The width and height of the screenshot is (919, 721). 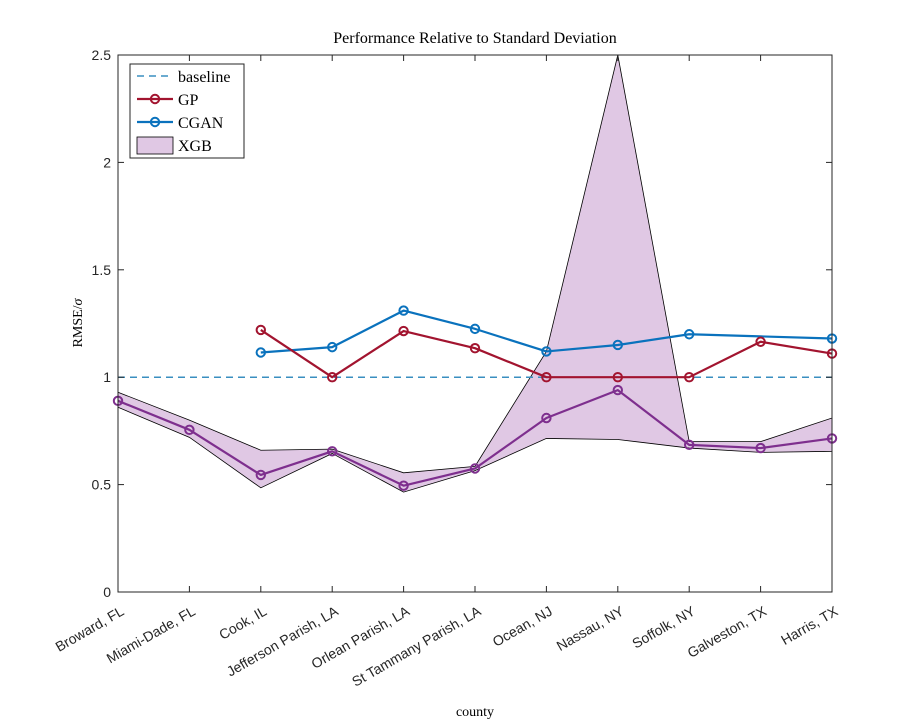 I want to click on xgb-line, so click(x=475, y=437).